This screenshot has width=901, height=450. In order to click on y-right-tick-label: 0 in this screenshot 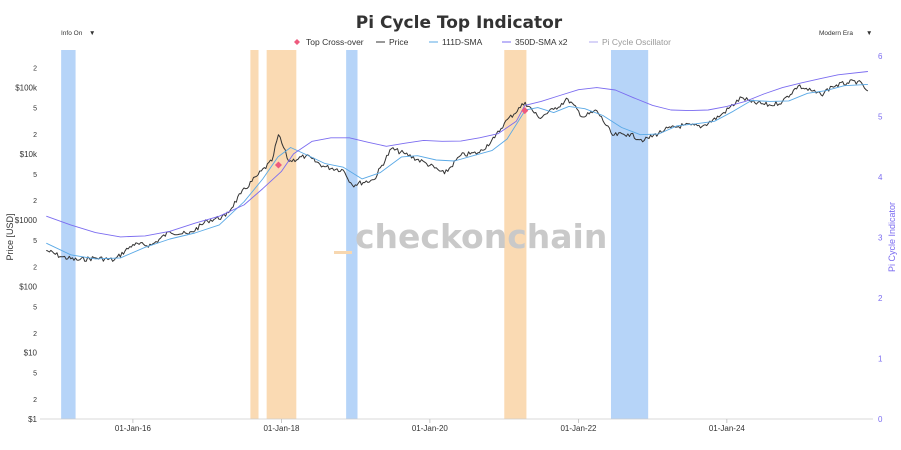, I will do `click(880, 419)`.